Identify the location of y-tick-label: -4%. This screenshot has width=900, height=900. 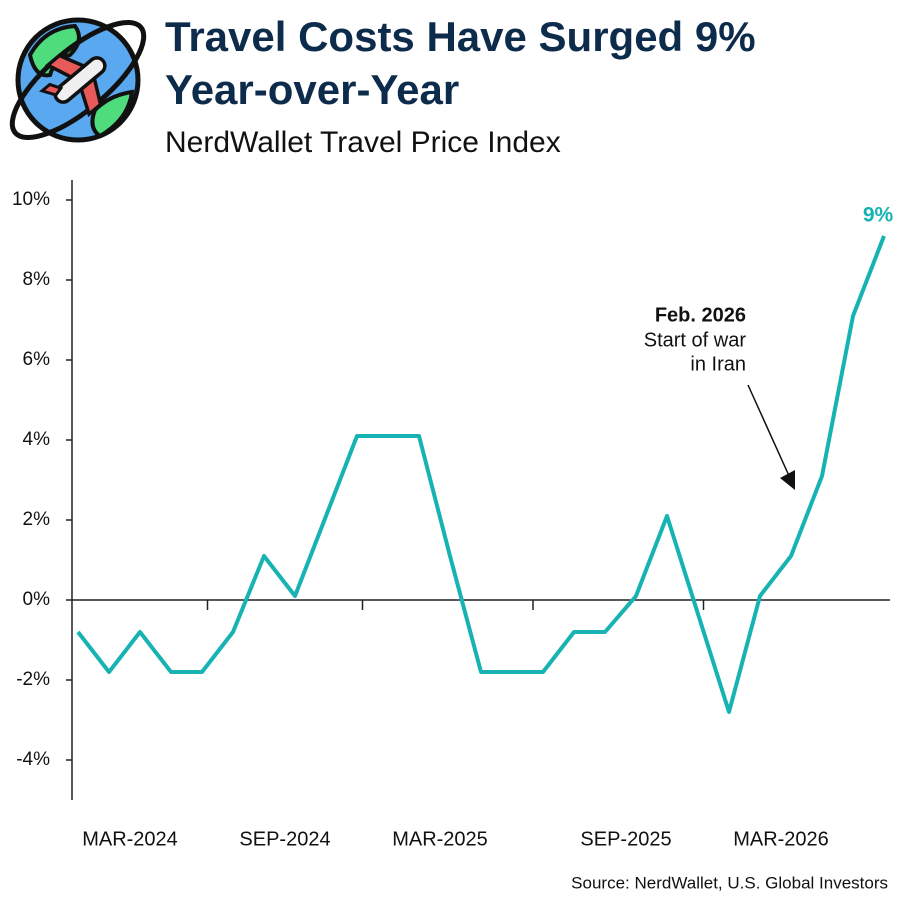
(33, 759).